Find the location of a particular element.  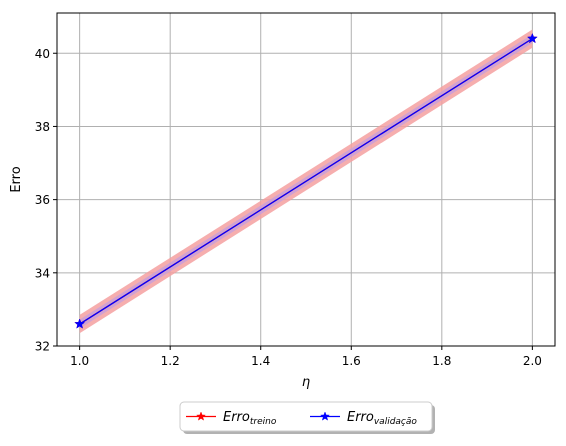

legend-item-treino: Errotreino is located at coordinates (231, 418).